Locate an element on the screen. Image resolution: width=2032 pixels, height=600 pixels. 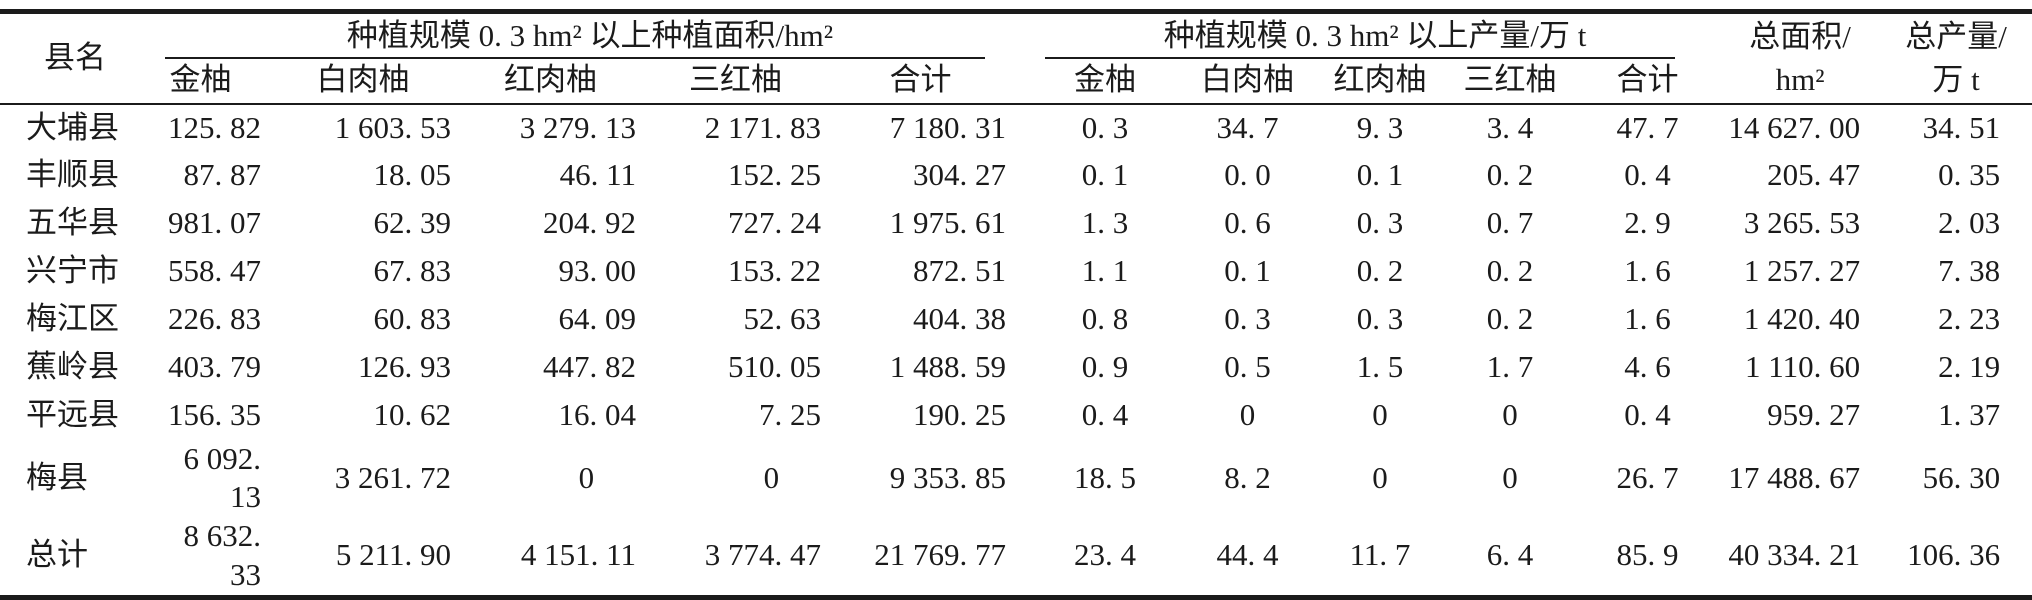
subheader-area-bairouyou: 白肉柚 is located at coordinates (363, 80).